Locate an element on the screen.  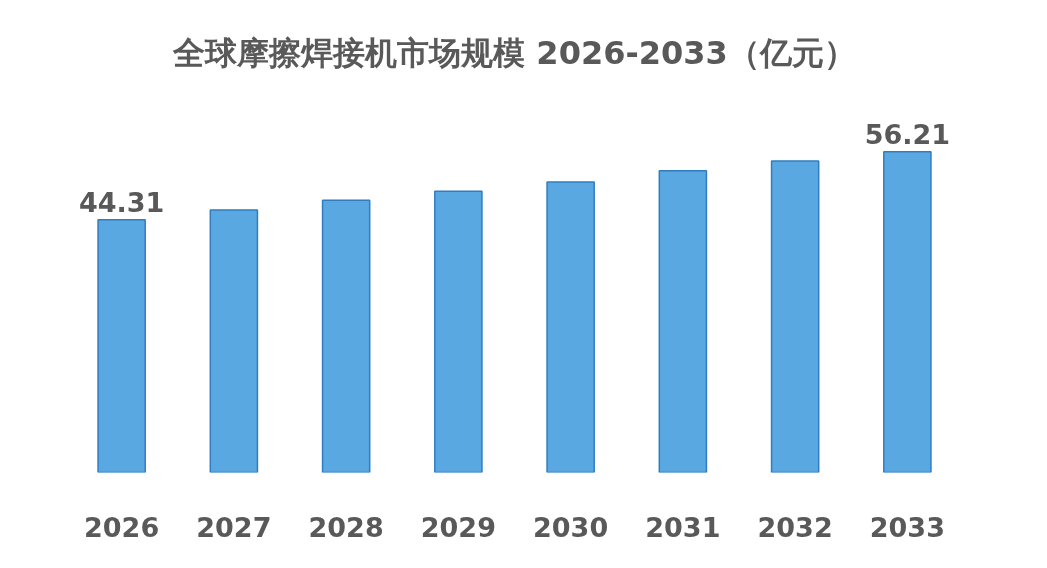
chart-title: 全球摩擦焊接机市场规模 2026-2033（亿元） is located at coordinates (514, 52).